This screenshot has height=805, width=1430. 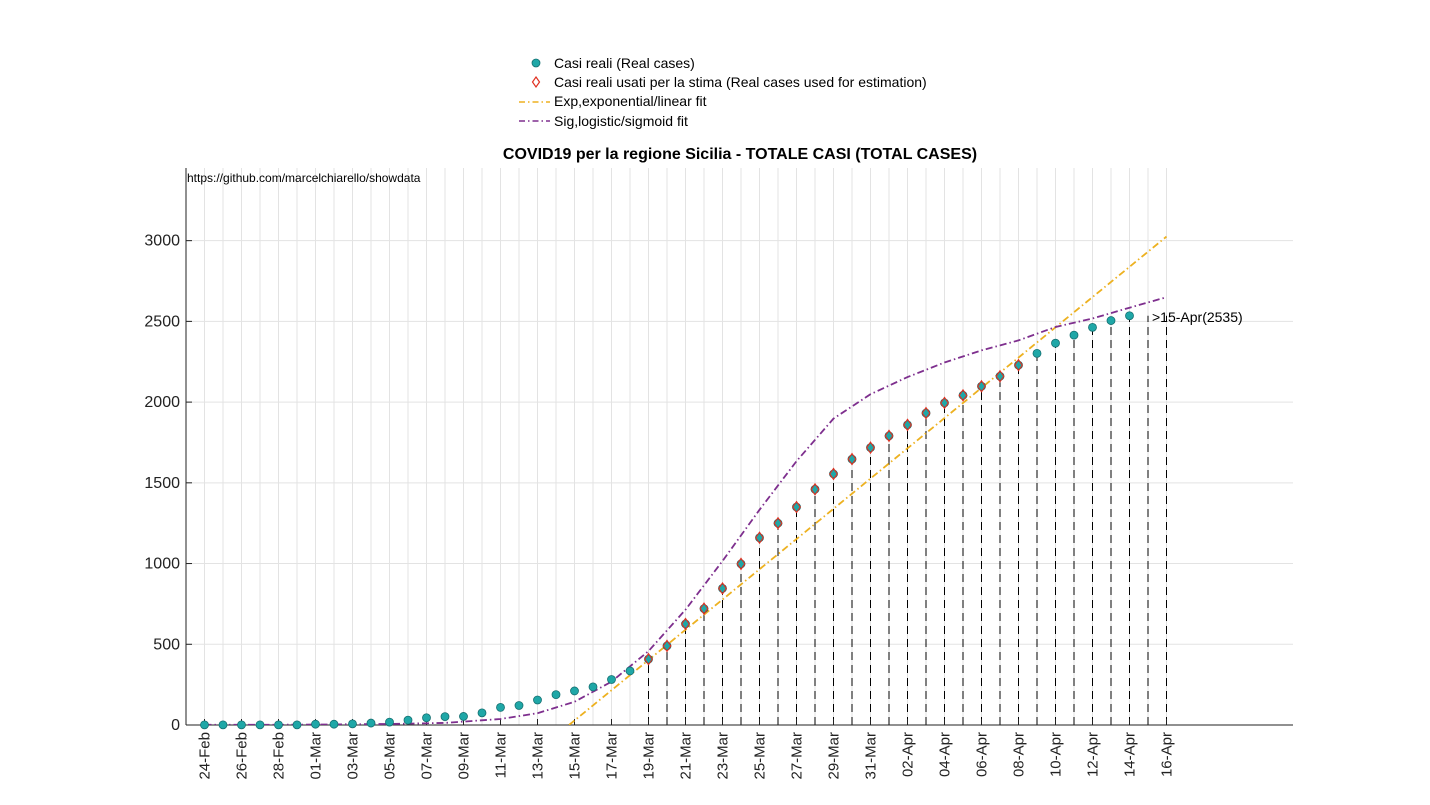 What do you see at coordinates (1056, 754) in the screenshot?
I see `x-tick-label: 10-Apr` at bounding box center [1056, 754].